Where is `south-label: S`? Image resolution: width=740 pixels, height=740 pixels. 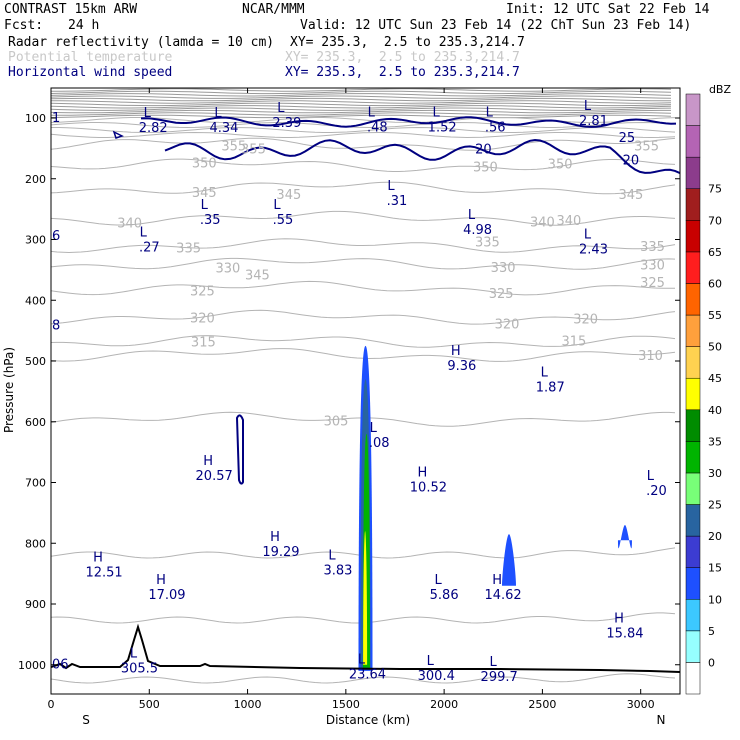 south-label: S is located at coordinates (86, 720).